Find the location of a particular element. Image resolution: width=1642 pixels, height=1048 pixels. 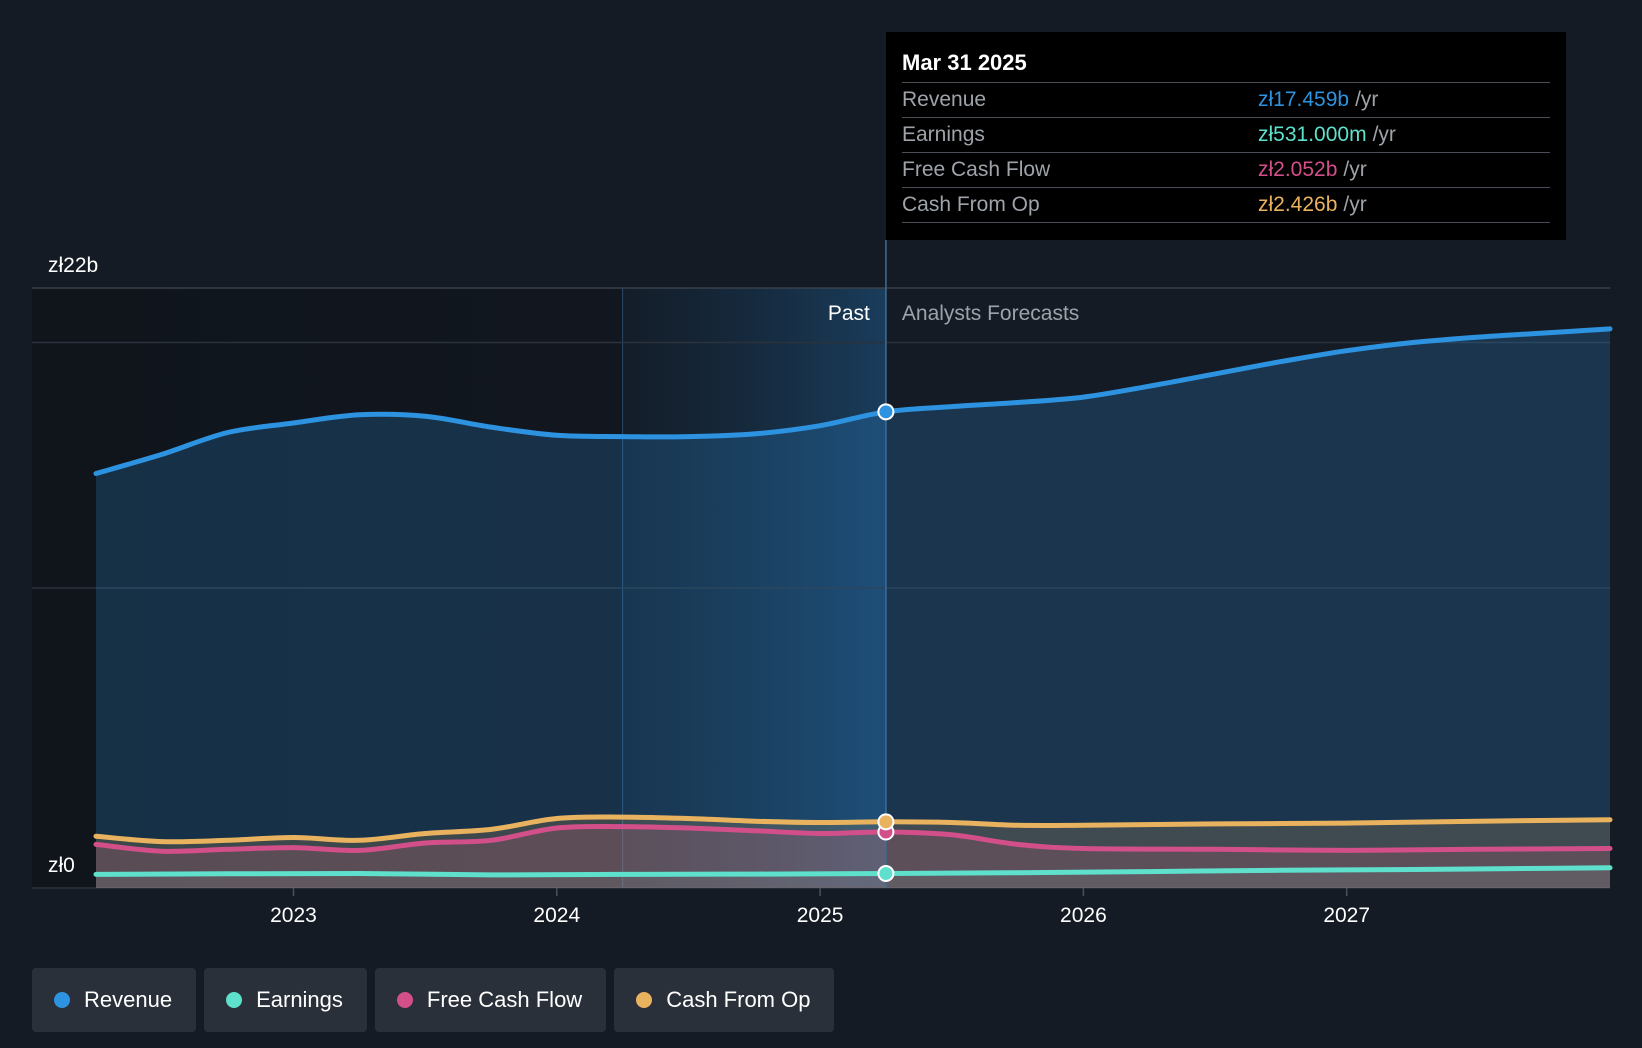

tooltip-label: Cash From Op is located at coordinates (971, 204).